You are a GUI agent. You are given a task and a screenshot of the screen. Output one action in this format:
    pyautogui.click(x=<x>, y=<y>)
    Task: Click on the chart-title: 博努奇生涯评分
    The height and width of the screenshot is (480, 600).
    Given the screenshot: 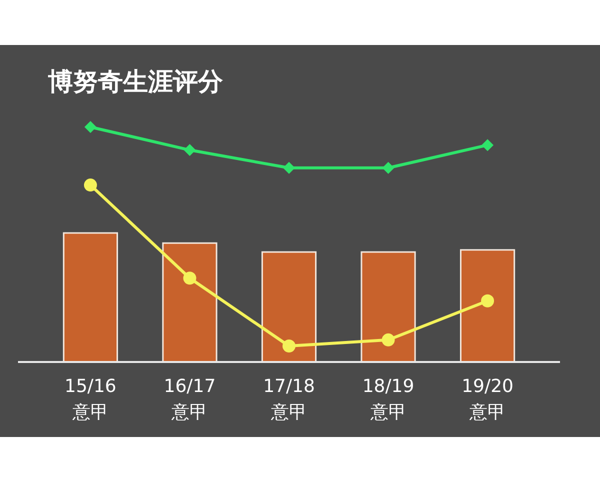 What is the action you would take?
    pyautogui.click(x=135, y=81)
    